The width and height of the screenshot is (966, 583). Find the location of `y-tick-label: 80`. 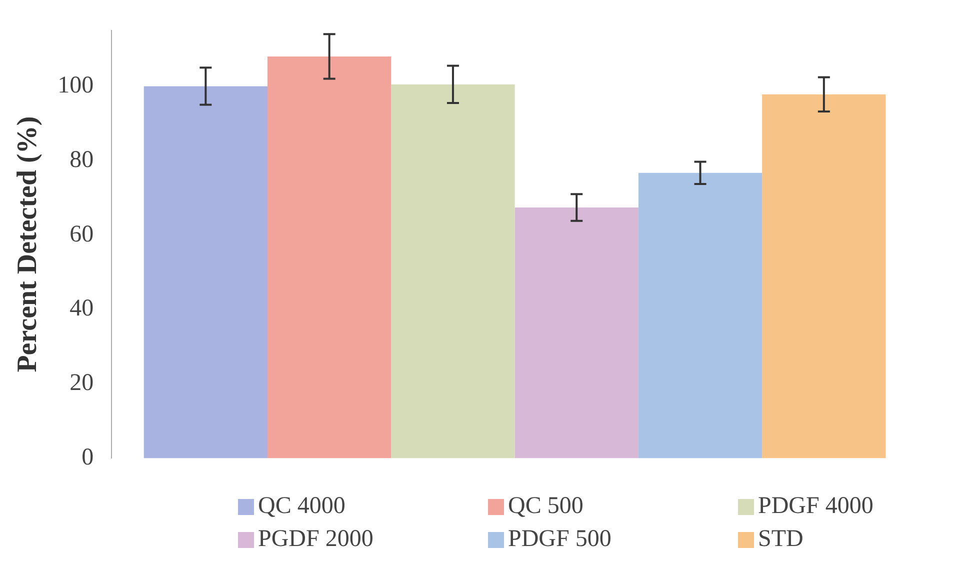

y-tick-label: 80 is located at coordinates (82, 159).